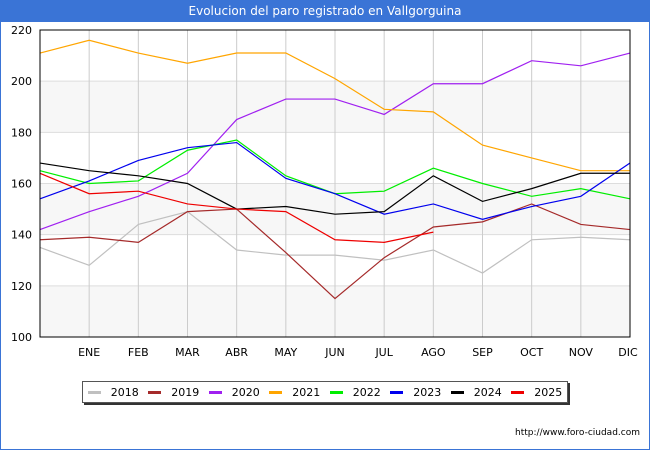  Describe the element at coordinates (245, 392) in the screenshot. I see `legend-label: 2020` at that location.